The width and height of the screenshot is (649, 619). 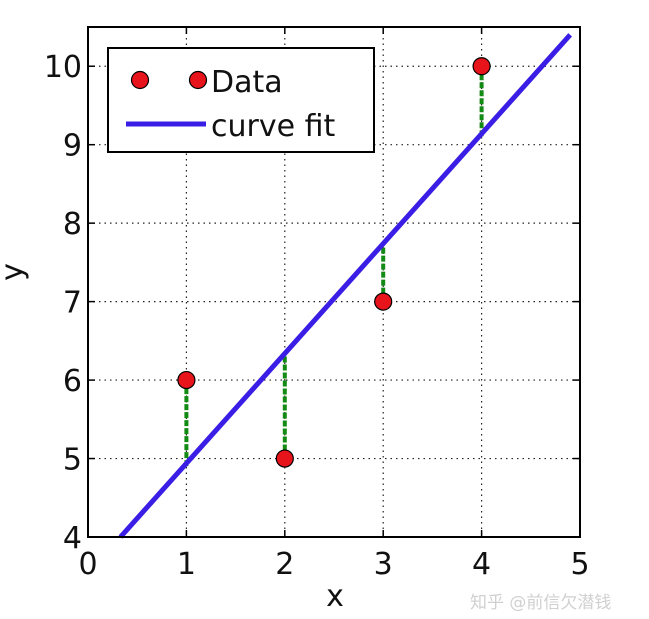 I want to click on legend-box, so click(x=241, y=100).